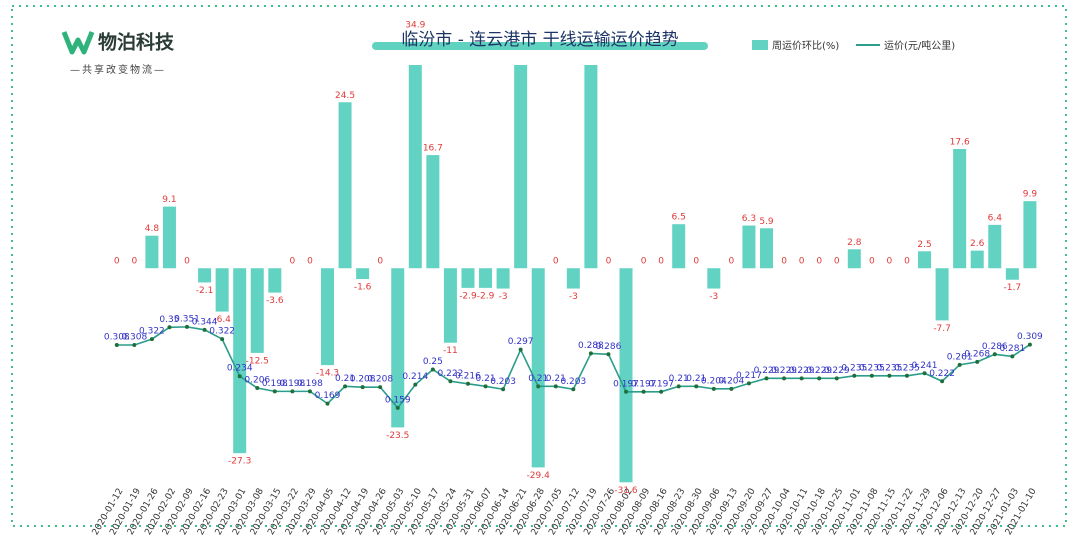 The height and width of the screenshot is (535, 1080). Describe the element at coordinates (1030, 337) in the screenshot. I see `line-value-label: 0.309` at that location.